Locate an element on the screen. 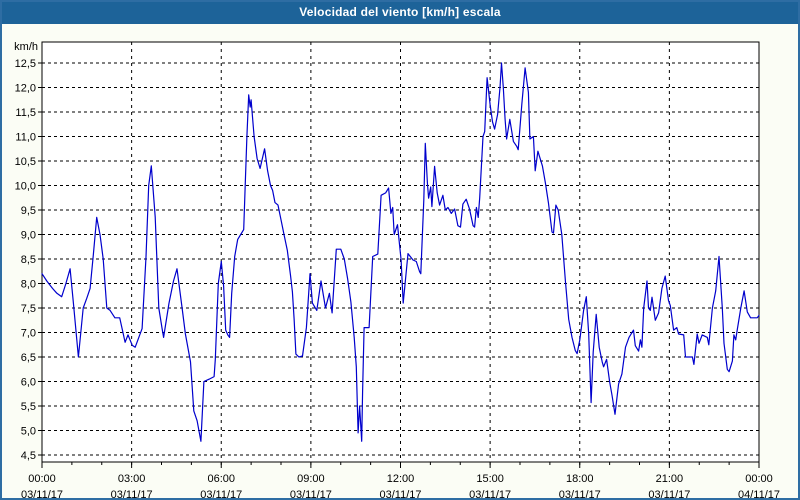 The width and height of the screenshot is (800, 500). x-tick-time-label: 21:00 is located at coordinates (670, 479).